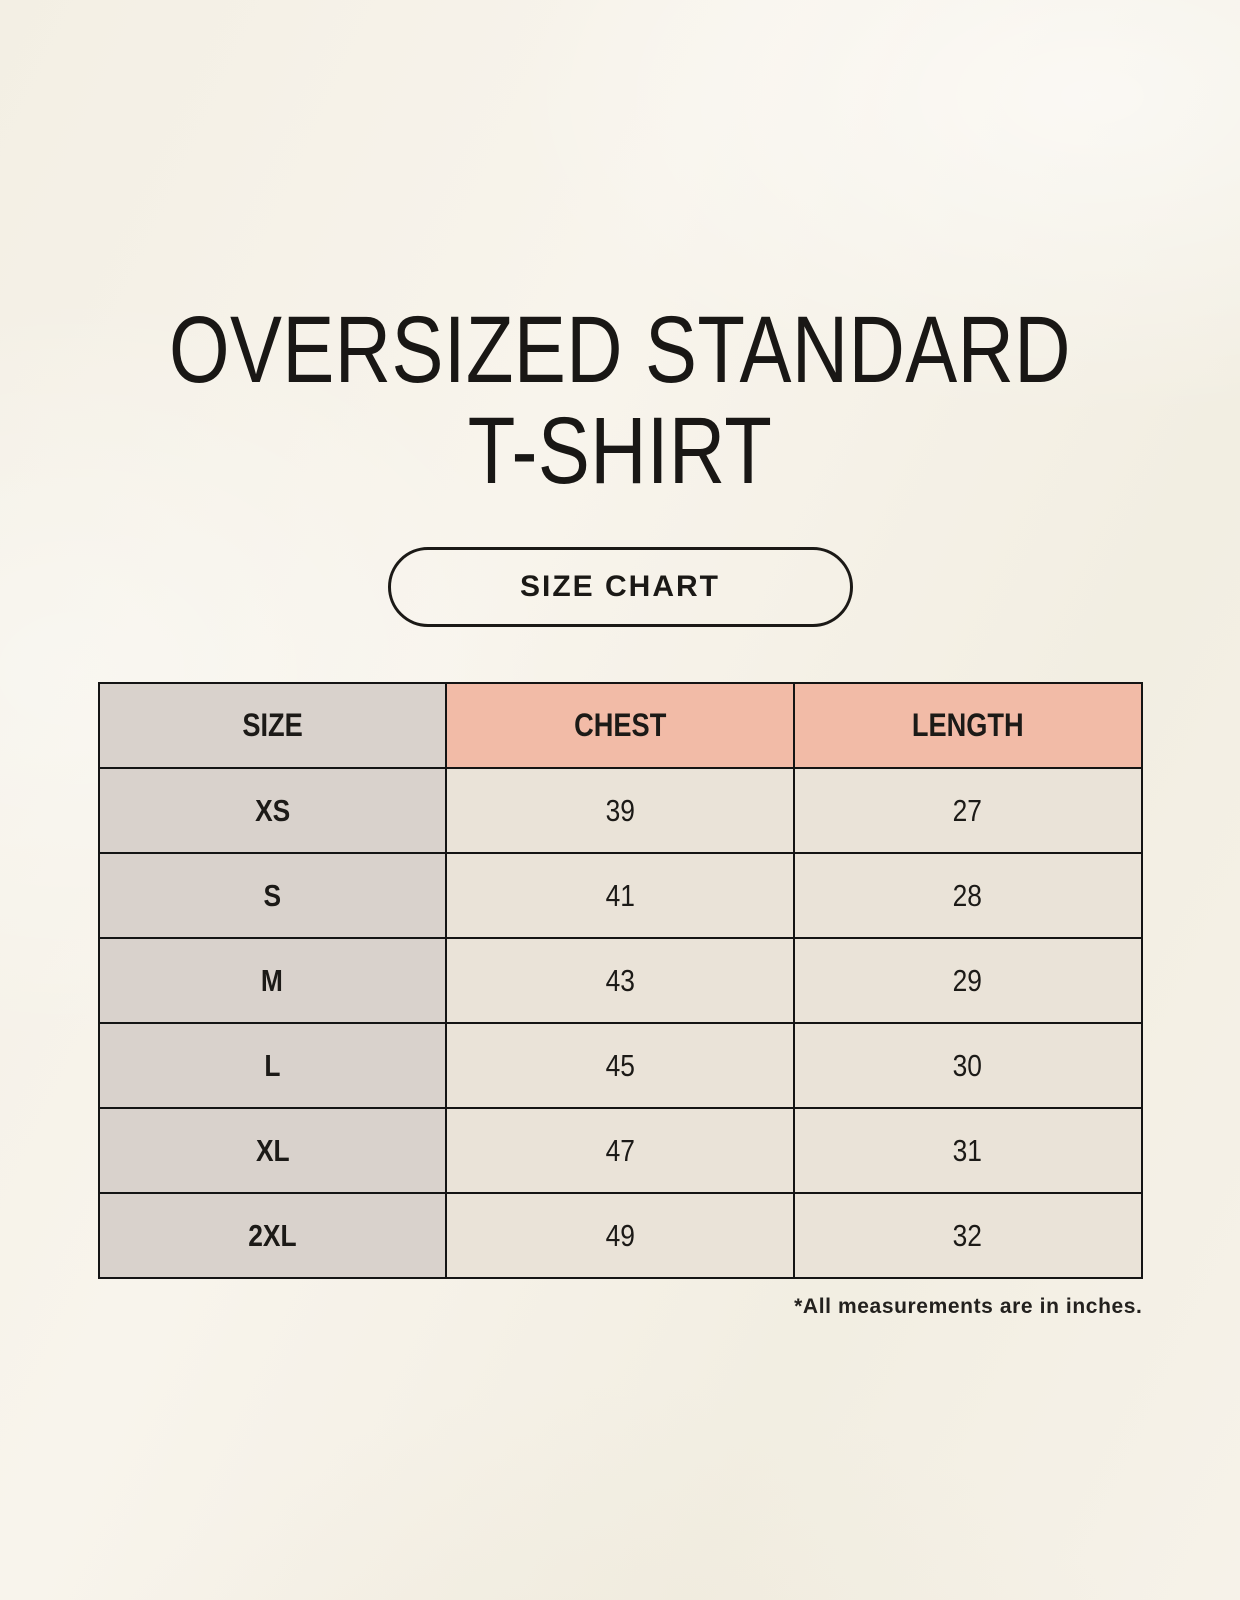 The height and width of the screenshot is (1600, 1240). I want to click on length-cell-value: 29, so click(967, 980).